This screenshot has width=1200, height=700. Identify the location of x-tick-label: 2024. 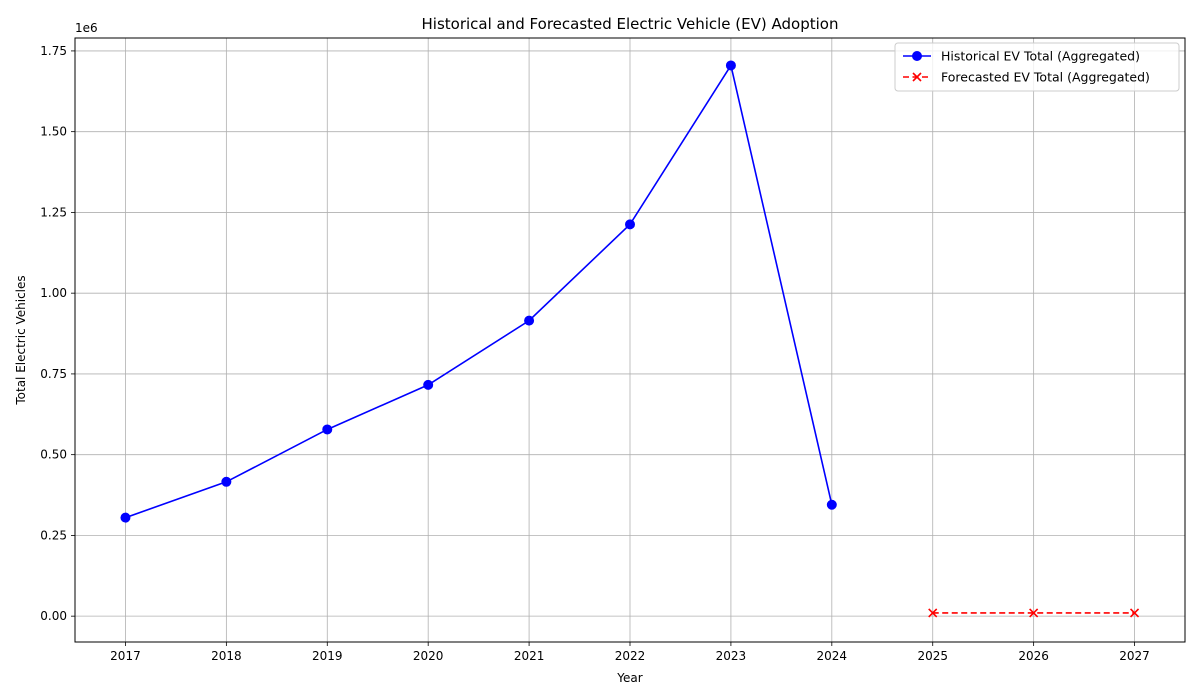
(832, 656).